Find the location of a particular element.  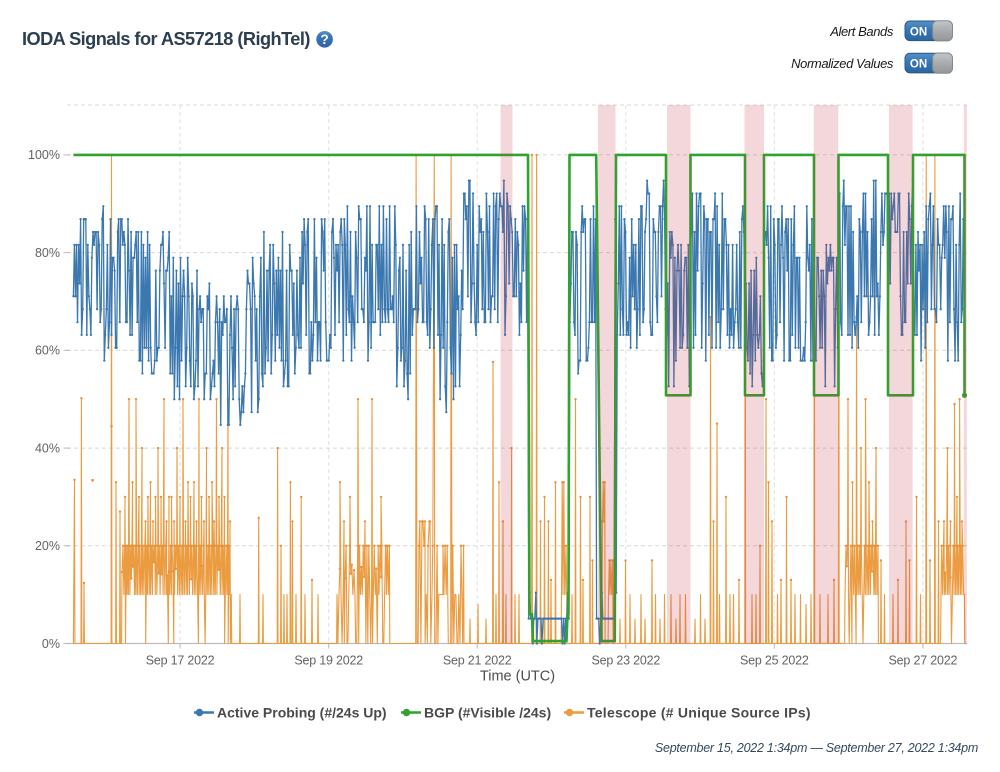

svg-text: Sep 25 2022 is located at coordinates (774, 661).